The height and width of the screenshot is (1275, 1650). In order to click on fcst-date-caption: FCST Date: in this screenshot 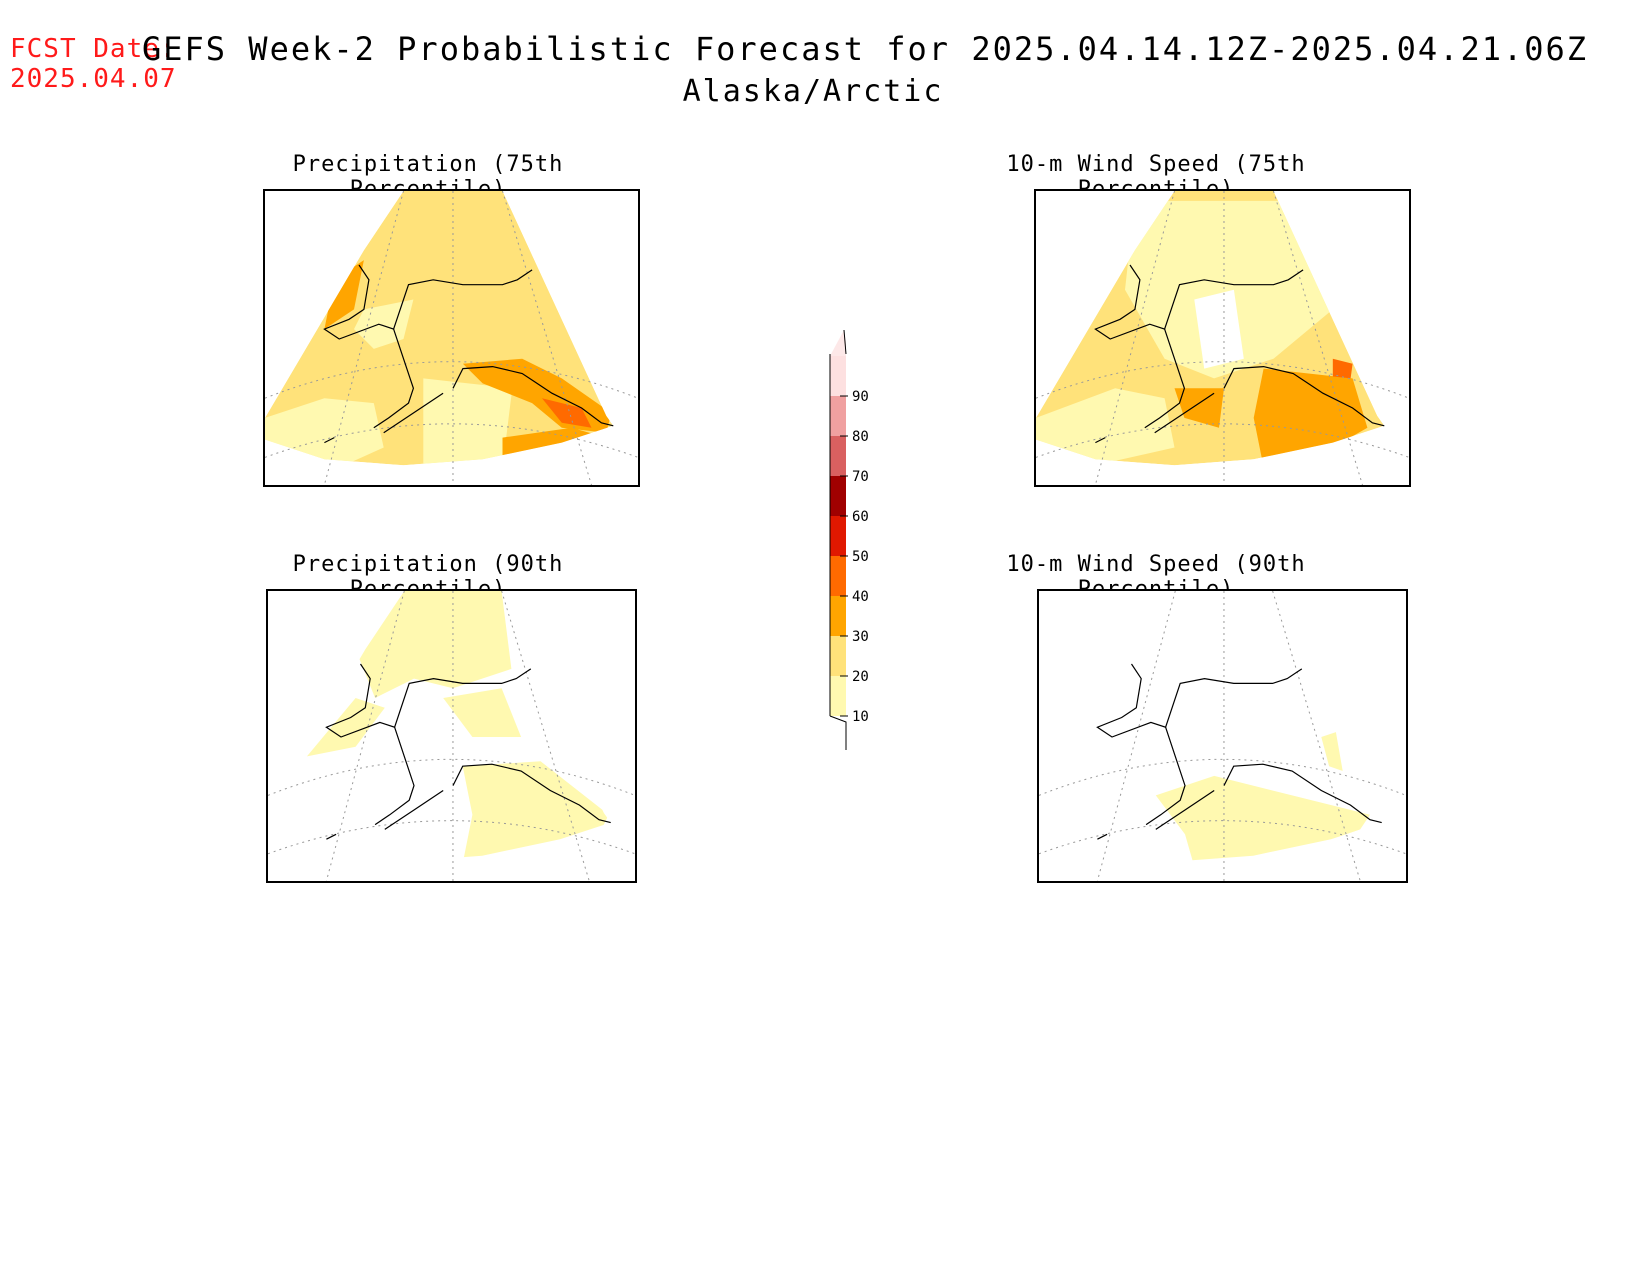, I will do `click(93, 49)`.